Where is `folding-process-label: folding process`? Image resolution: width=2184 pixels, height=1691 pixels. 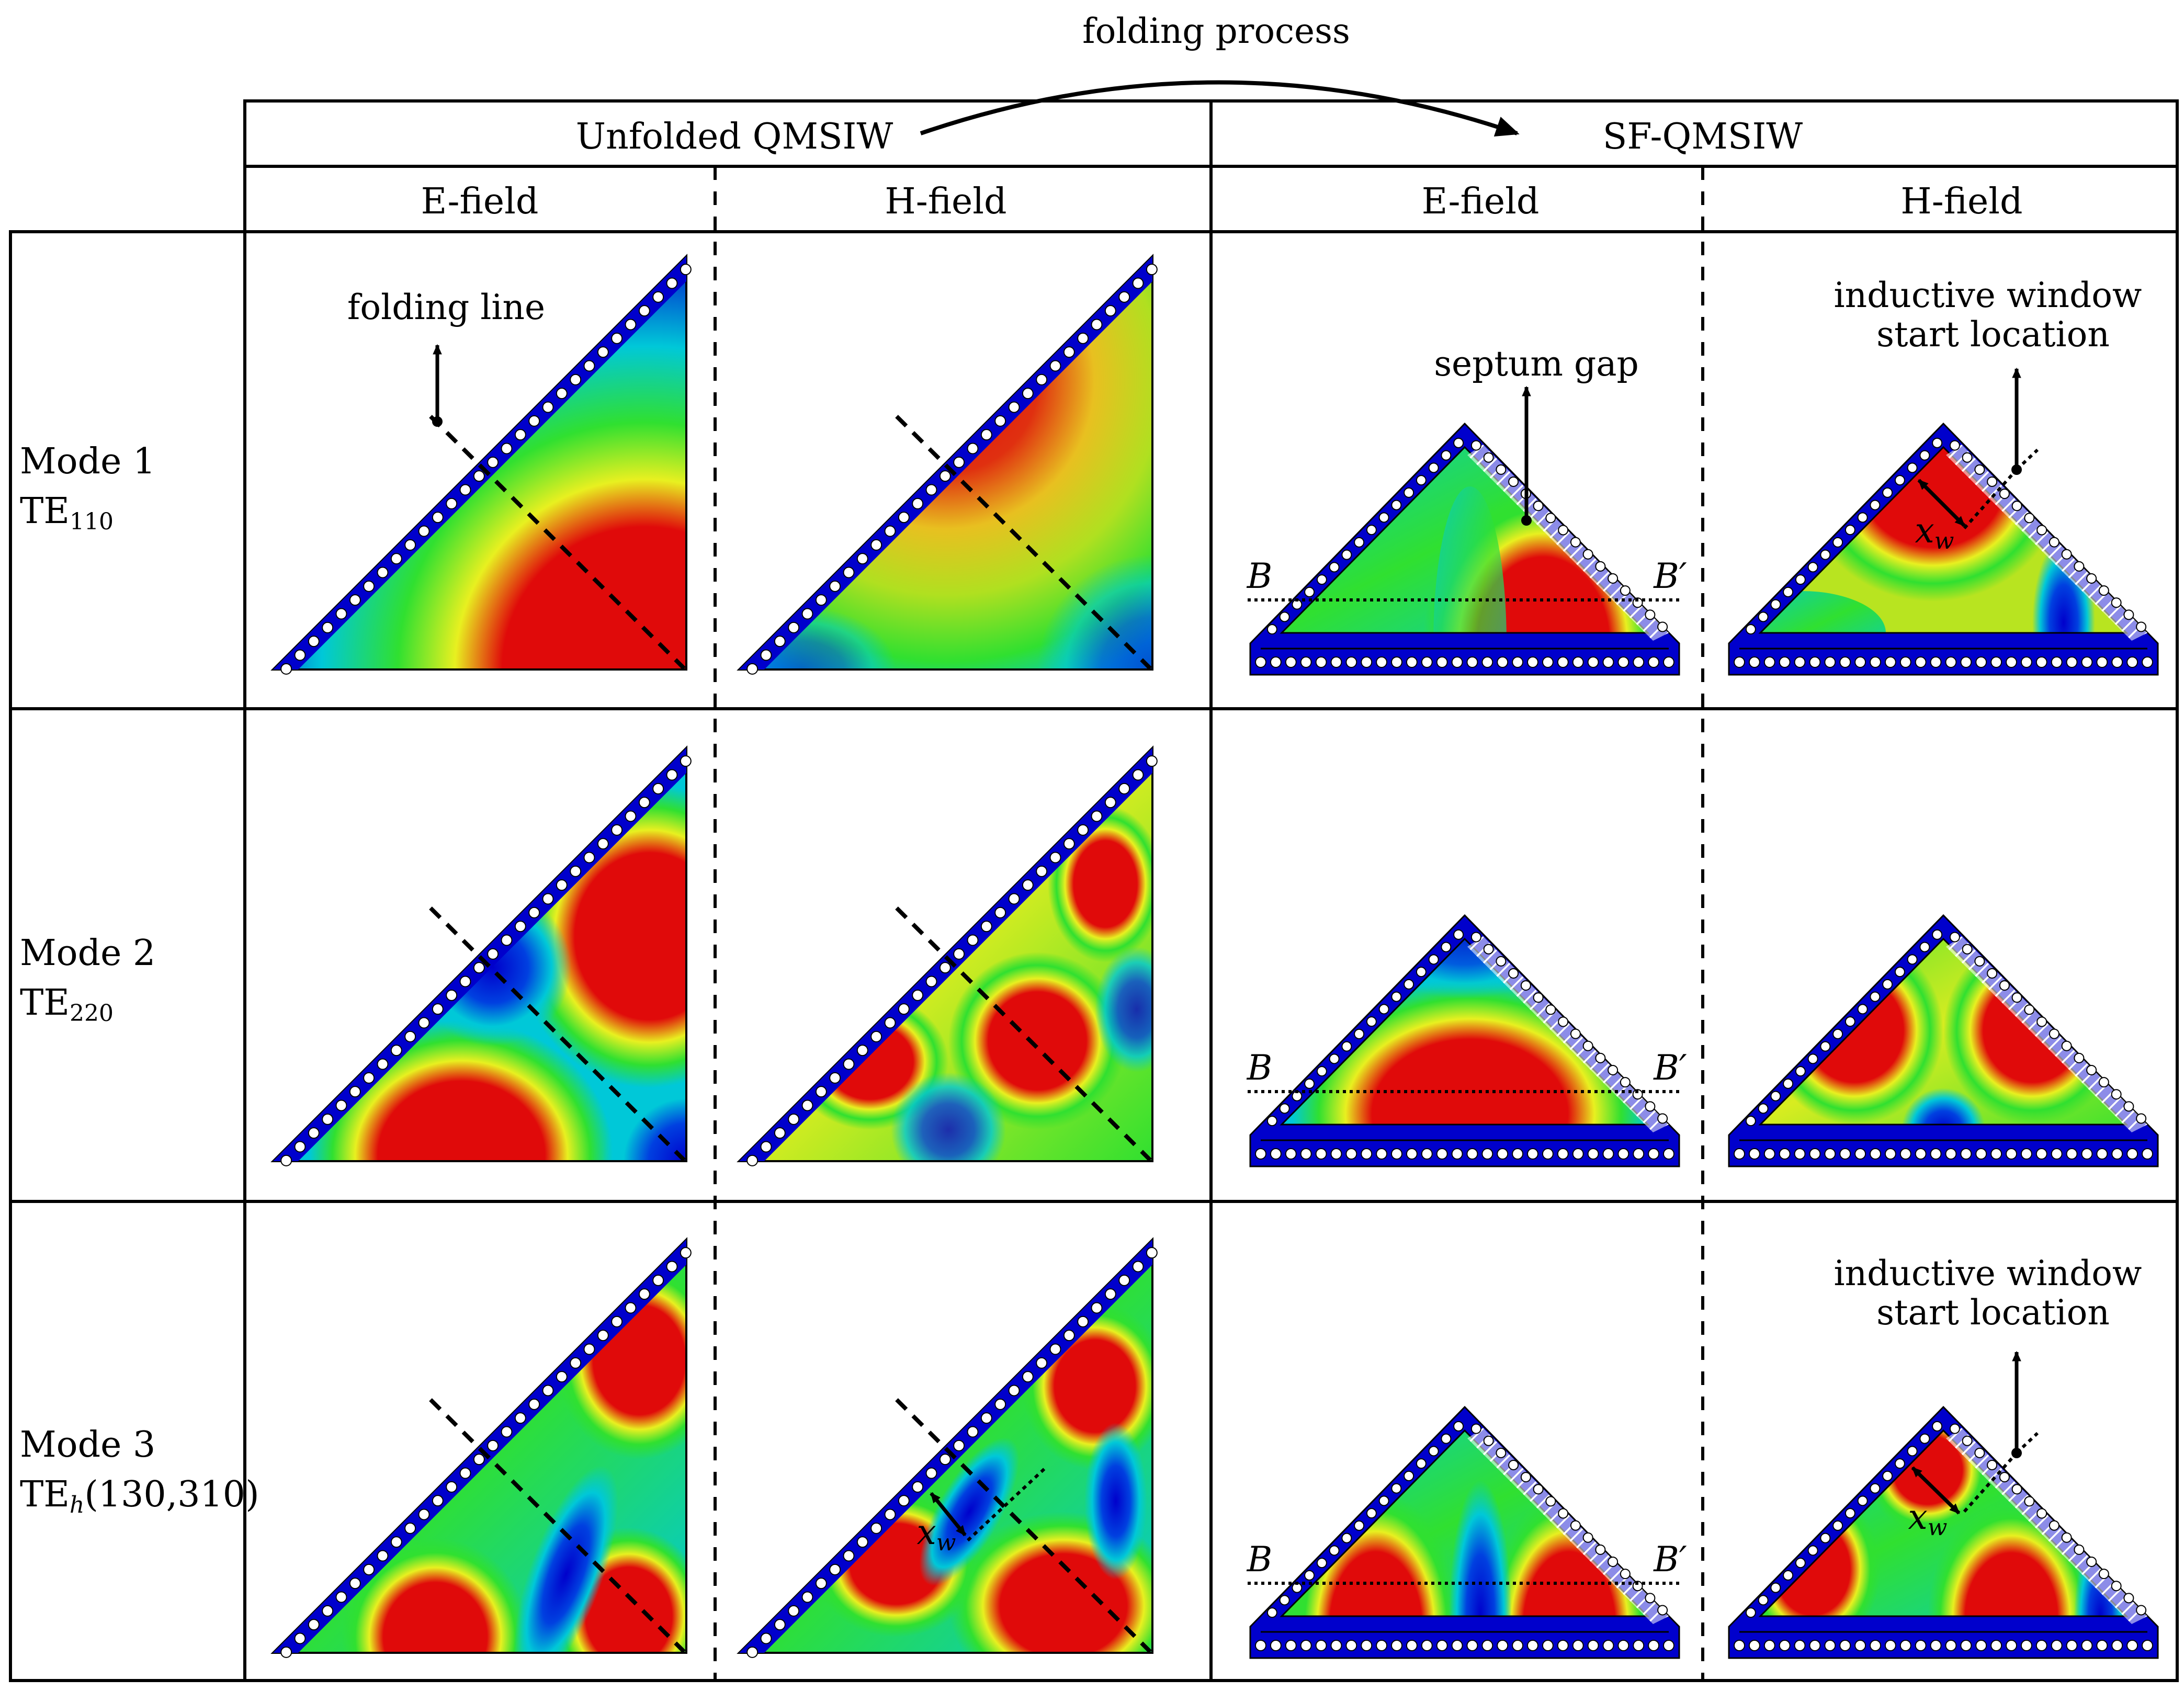
folding-process-label: folding process is located at coordinates (1216, 31).